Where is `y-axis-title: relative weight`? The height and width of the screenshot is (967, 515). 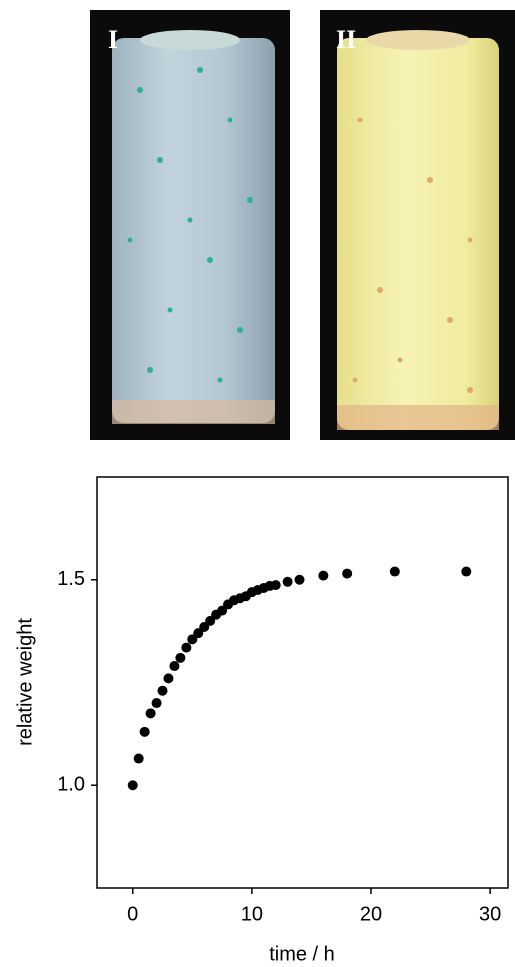 y-axis-title: relative weight is located at coordinates (25, 682).